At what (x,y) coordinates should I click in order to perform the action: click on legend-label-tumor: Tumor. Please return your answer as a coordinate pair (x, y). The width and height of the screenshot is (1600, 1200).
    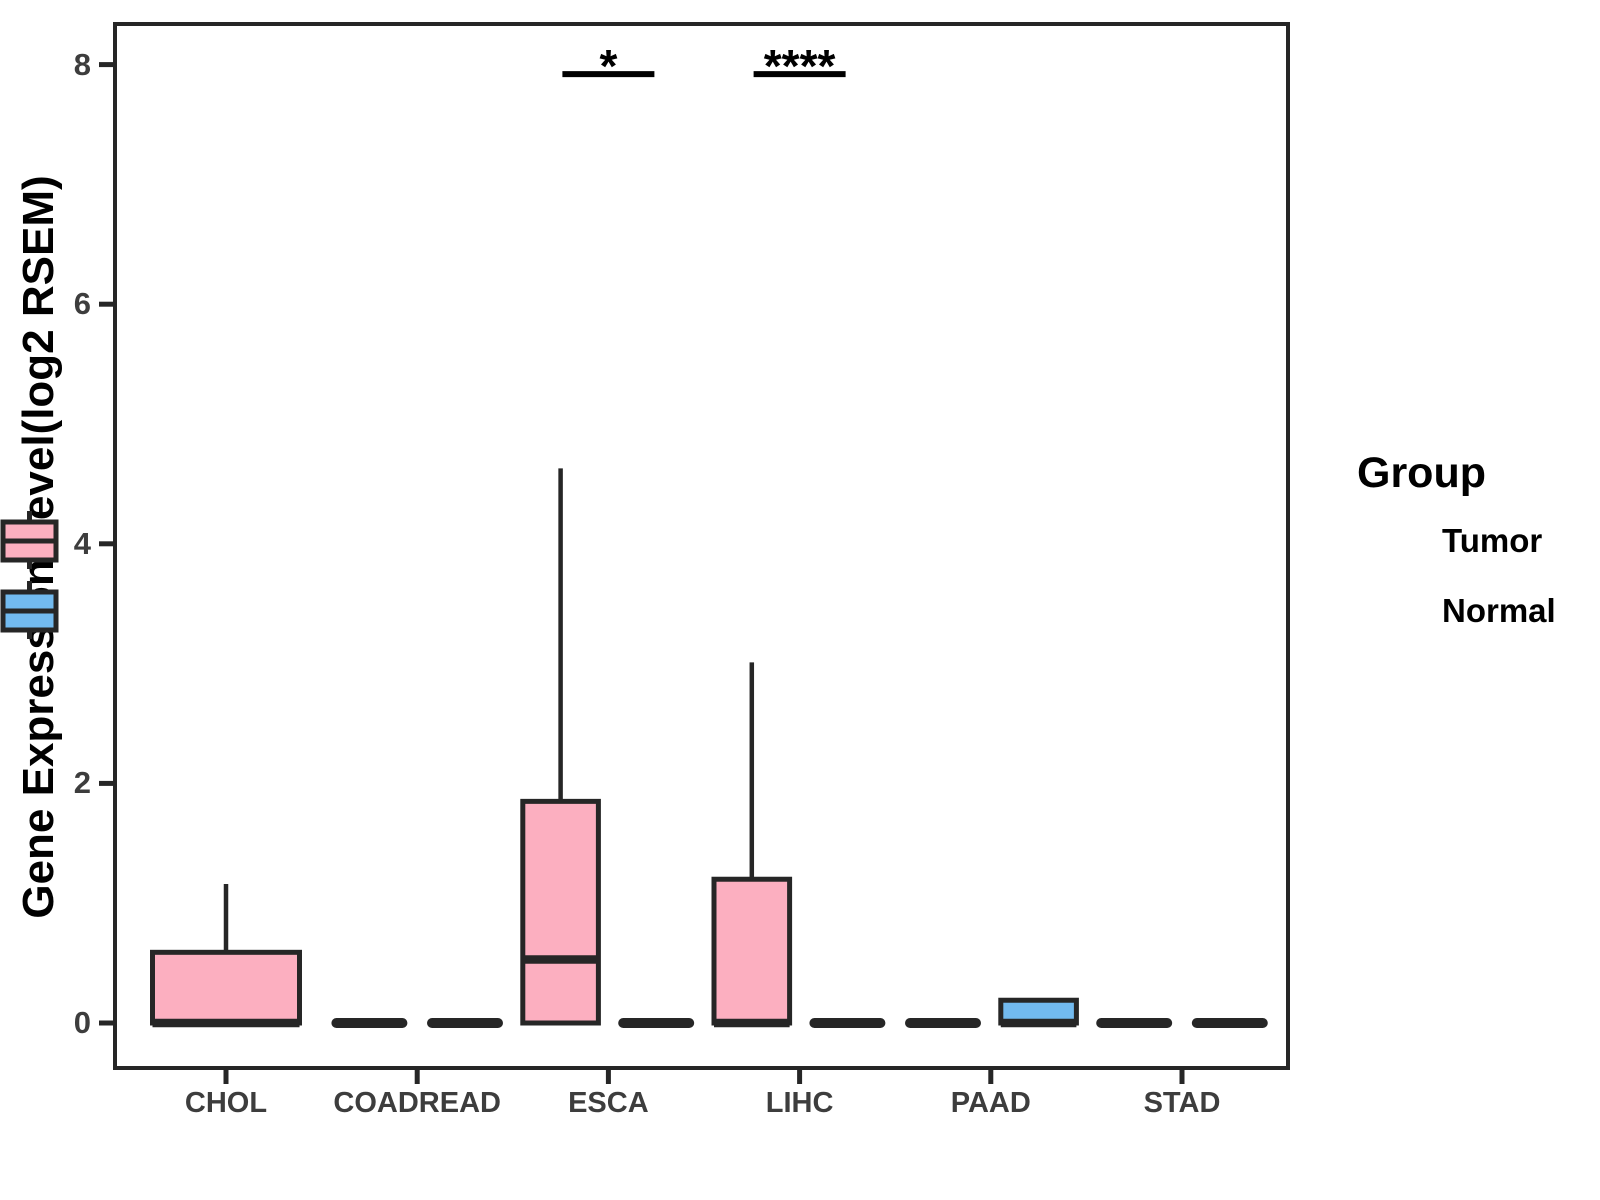
    Looking at the image, I should click on (1492, 540).